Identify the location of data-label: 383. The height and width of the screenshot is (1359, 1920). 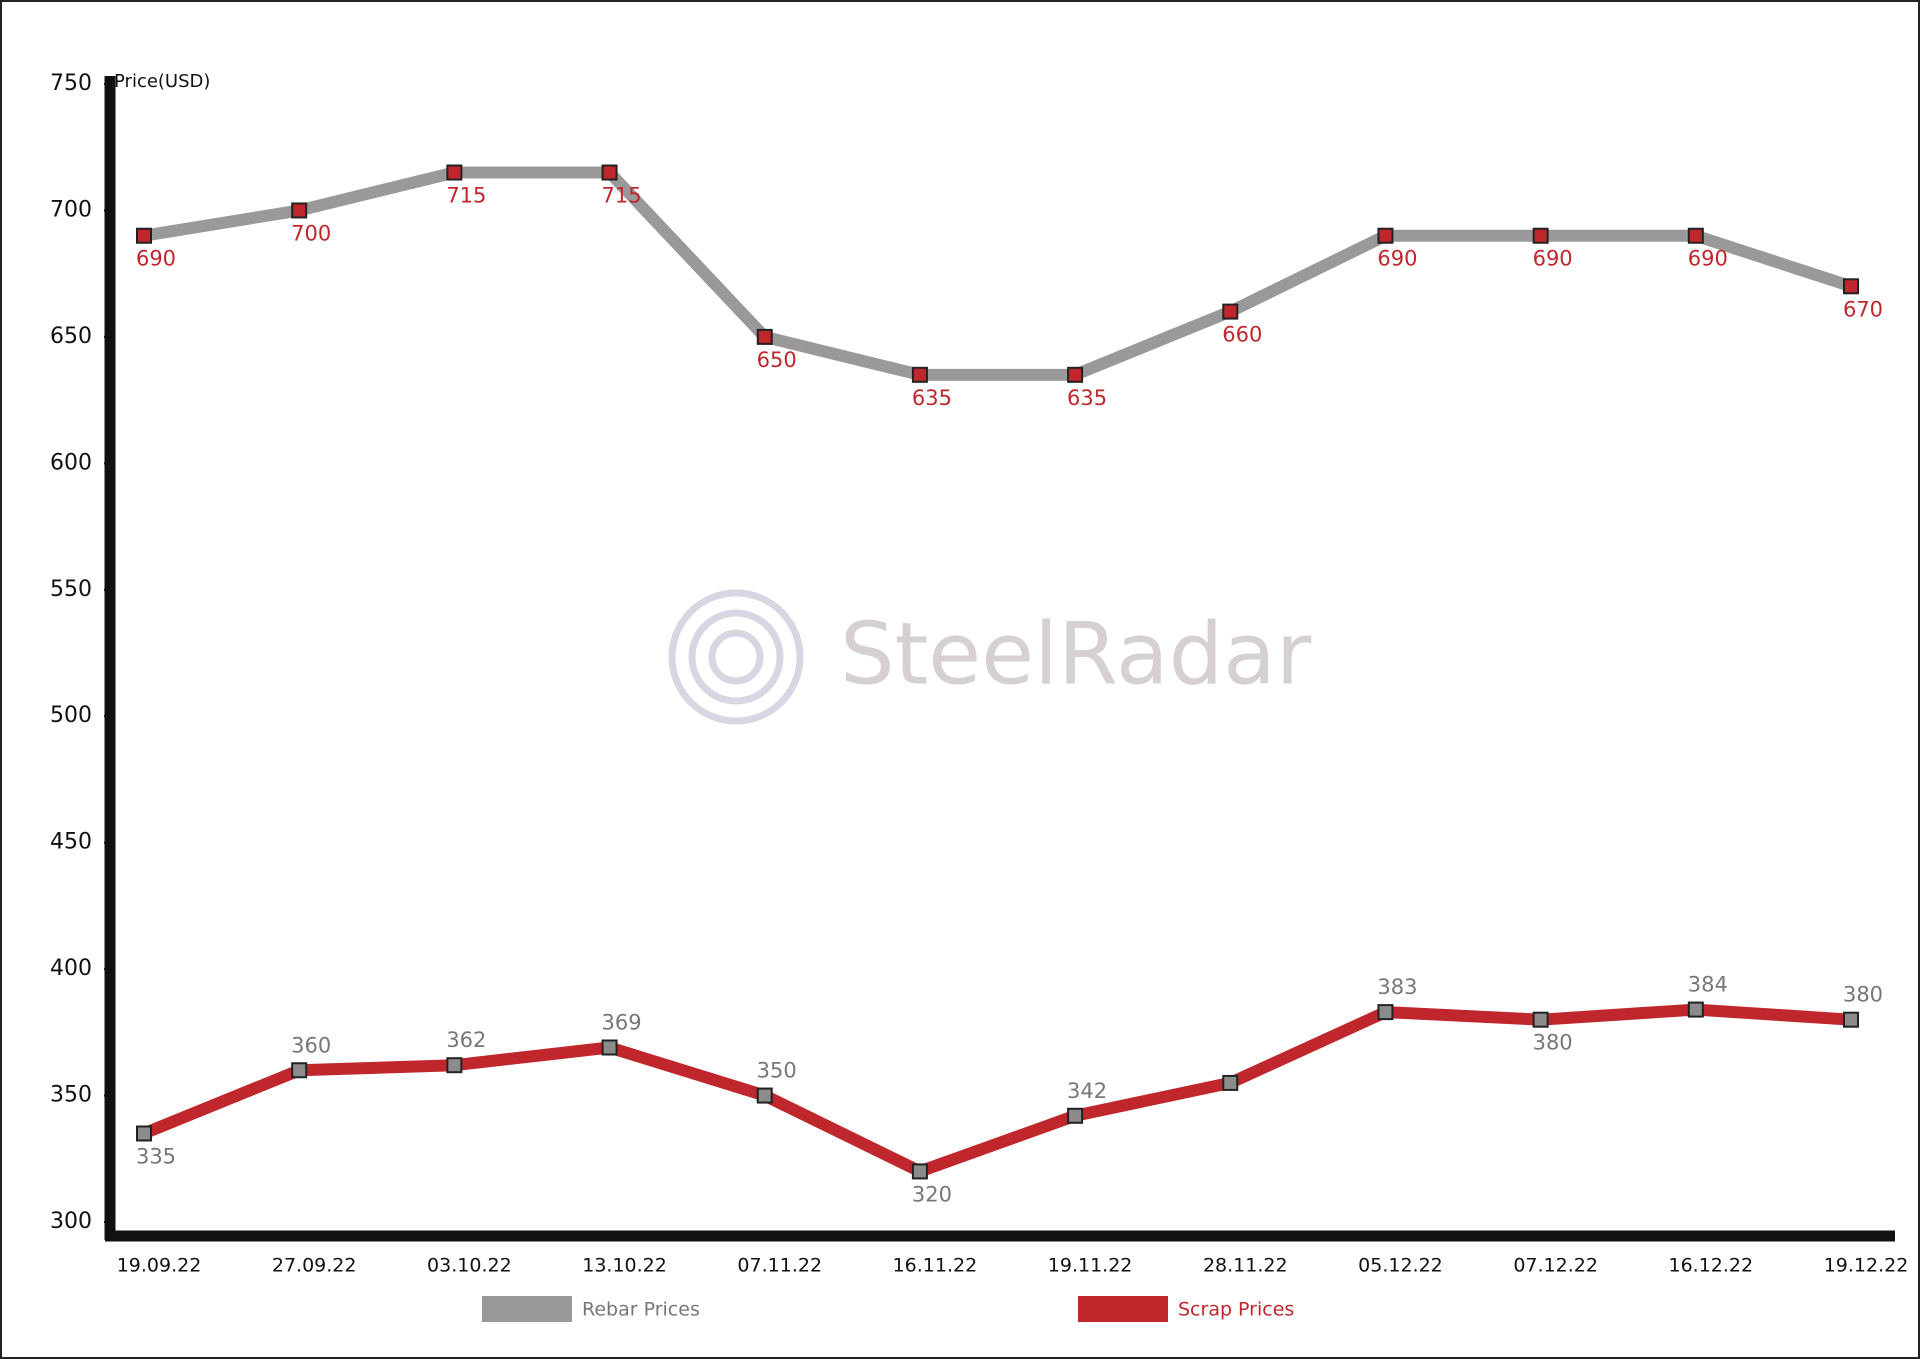
(1397, 987).